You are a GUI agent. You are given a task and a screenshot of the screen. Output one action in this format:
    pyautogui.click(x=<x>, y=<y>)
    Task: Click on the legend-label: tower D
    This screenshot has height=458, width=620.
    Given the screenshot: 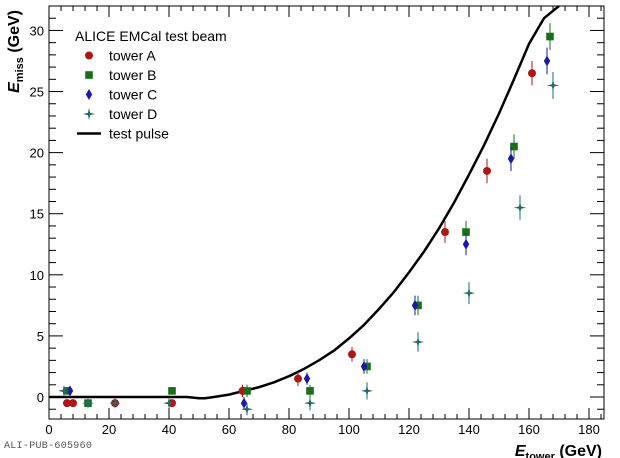 What is the action you would take?
    pyautogui.click(x=133, y=114)
    